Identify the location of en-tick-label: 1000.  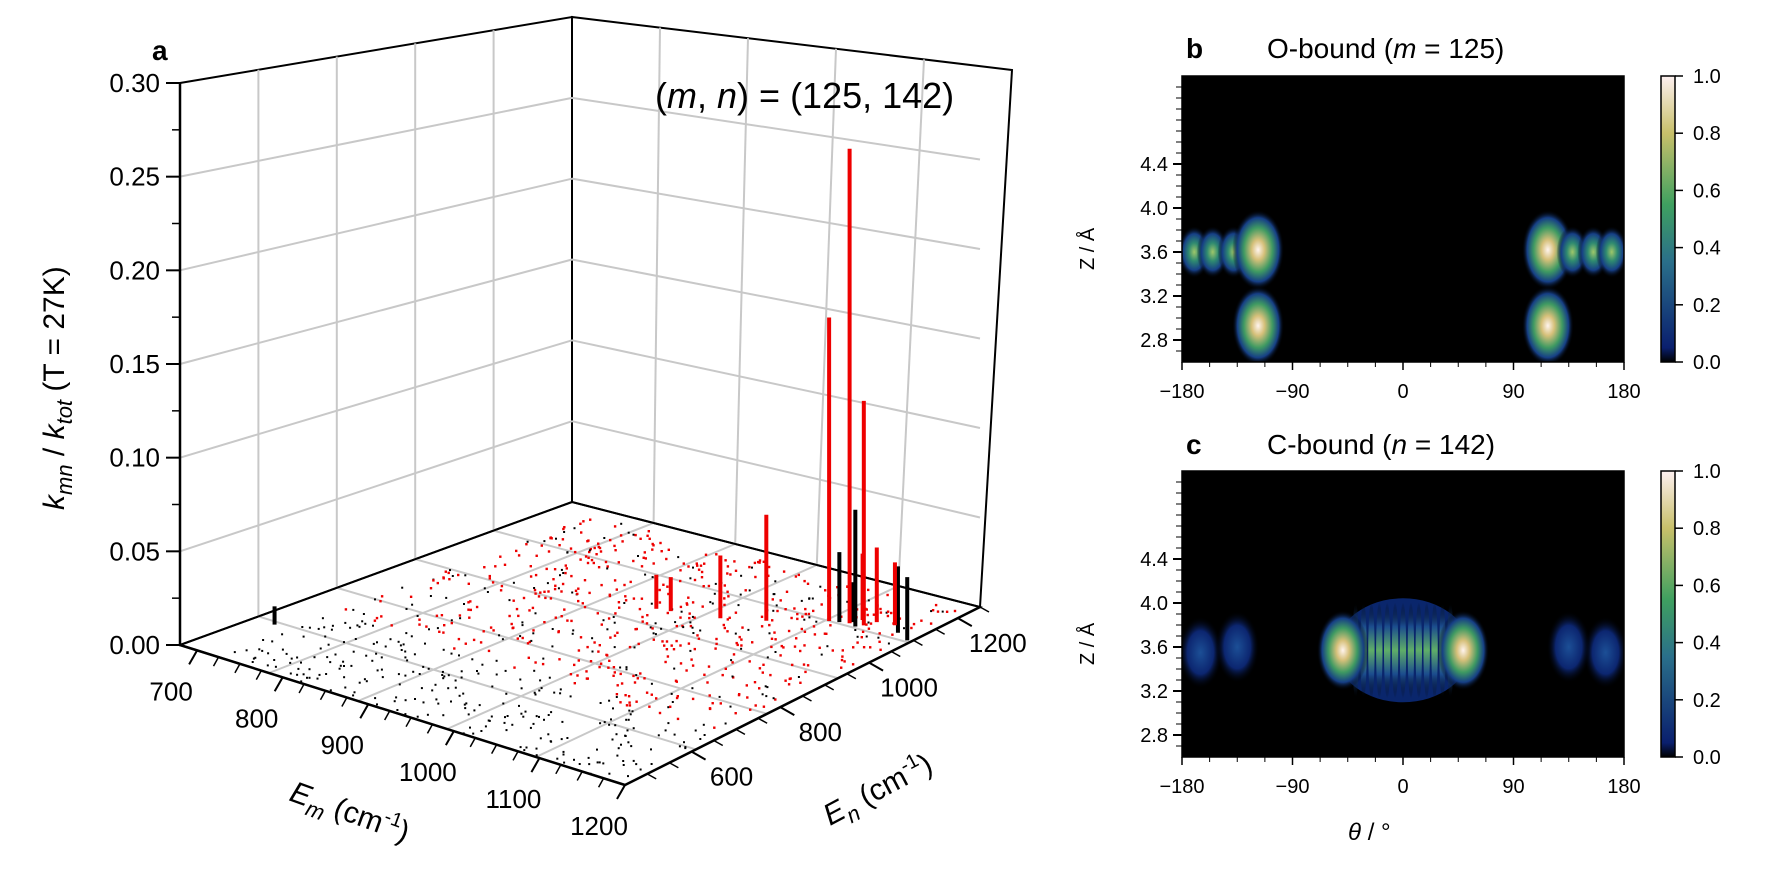
(909, 688).